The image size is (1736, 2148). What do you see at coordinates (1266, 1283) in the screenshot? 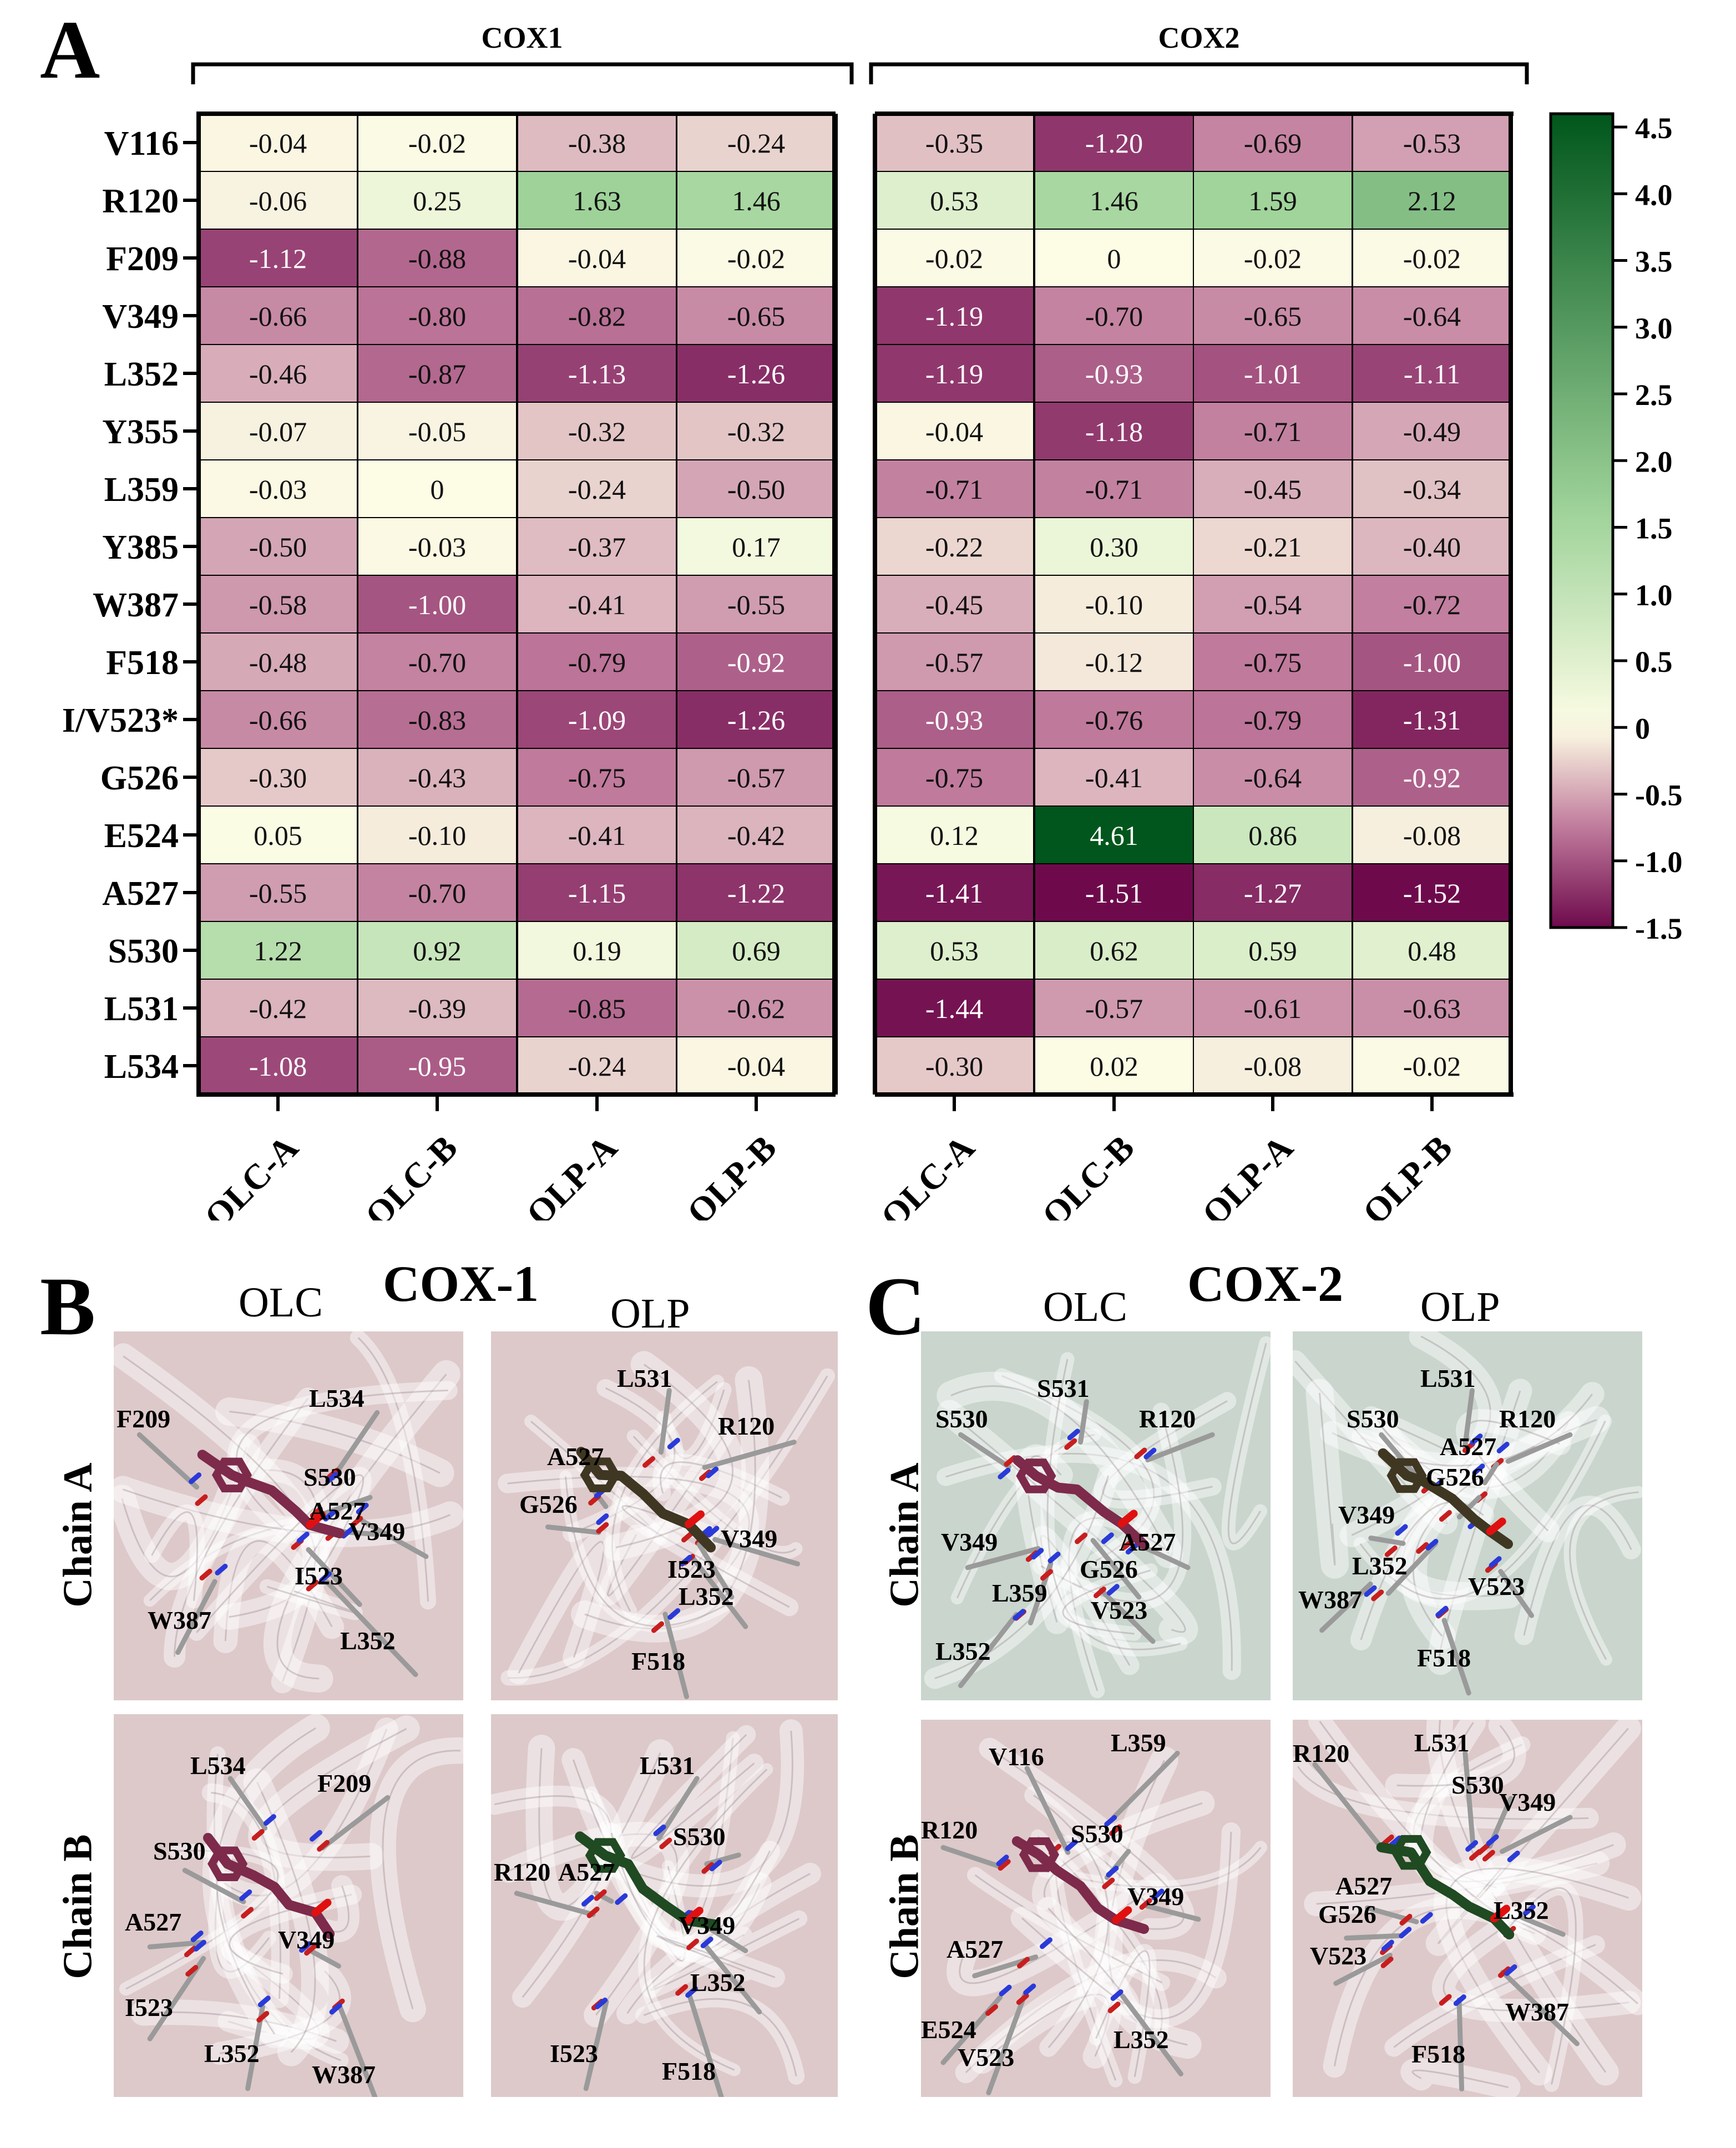
I see `cox2-title: COX-2` at bounding box center [1266, 1283].